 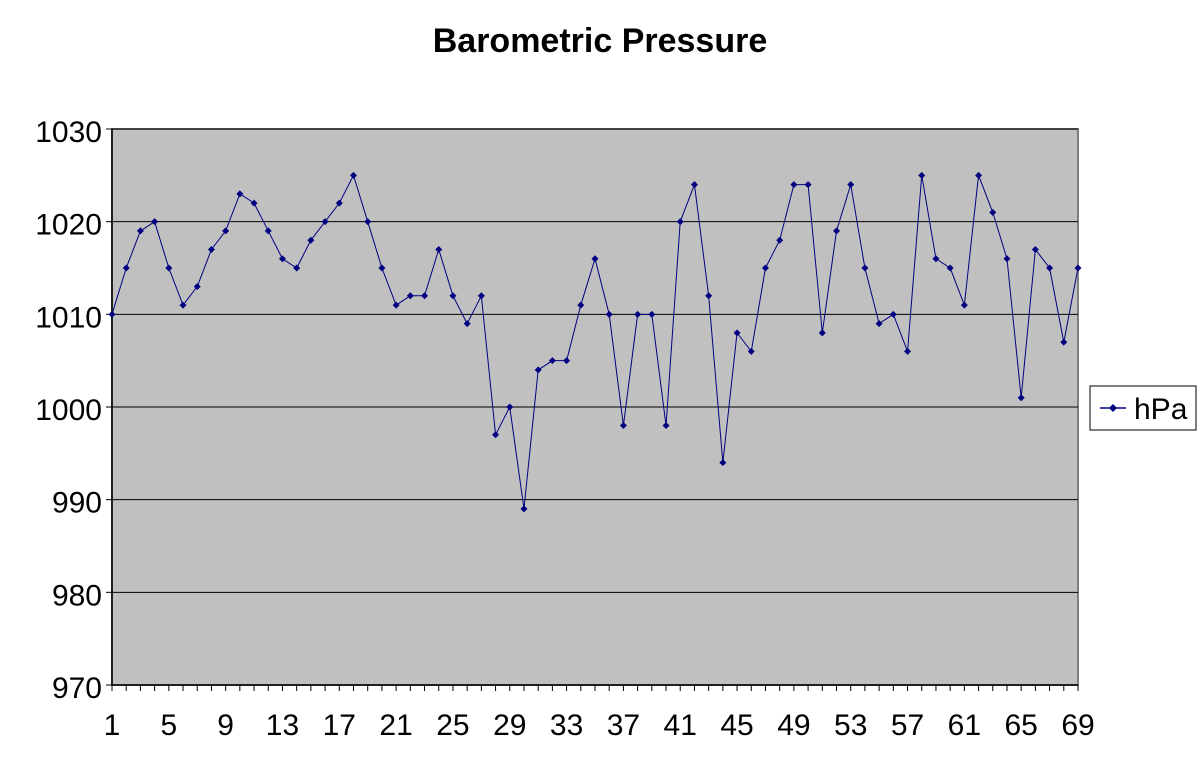 I want to click on x-tick-label: 29, so click(x=509, y=725).